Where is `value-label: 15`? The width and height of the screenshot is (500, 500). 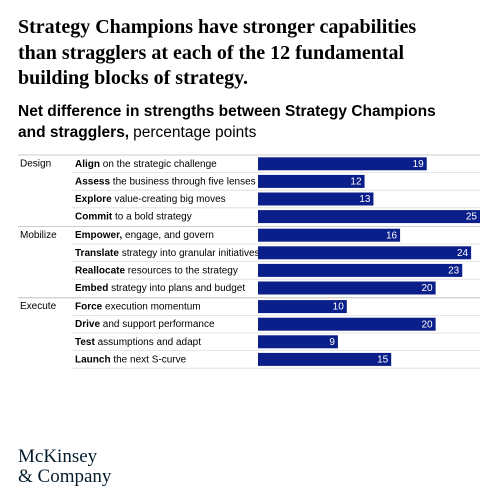
value-label: 15 is located at coordinates (383, 360).